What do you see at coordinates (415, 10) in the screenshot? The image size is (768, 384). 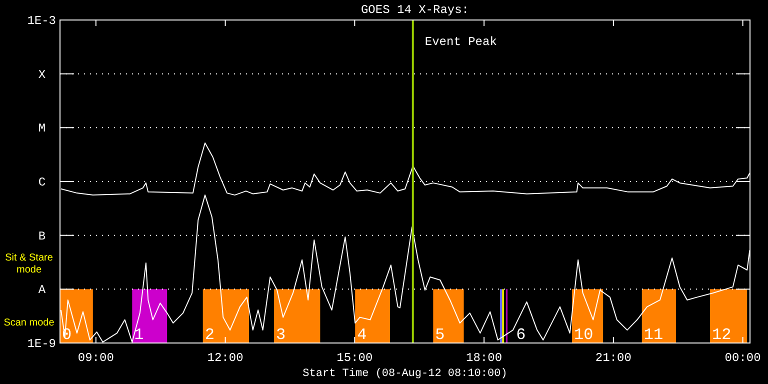 I see `chart-title: GOES 14 X-Rays:` at bounding box center [415, 10].